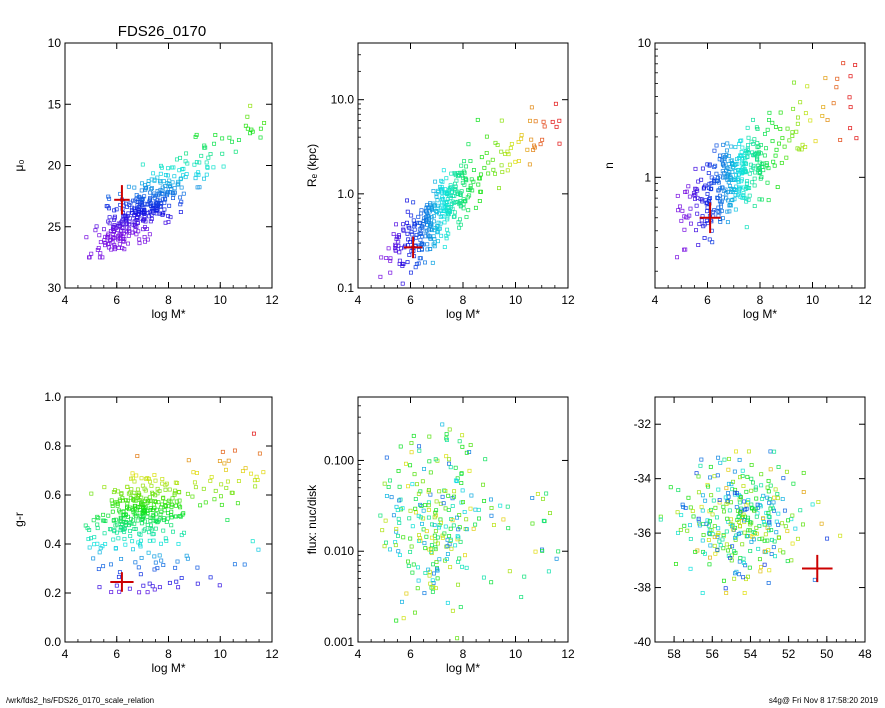 Image resolution: width=885 pixels, height=708 pixels. What do you see at coordinates (168, 300) in the screenshot?
I see `x-tick-label: 8` at bounding box center [168, 300].